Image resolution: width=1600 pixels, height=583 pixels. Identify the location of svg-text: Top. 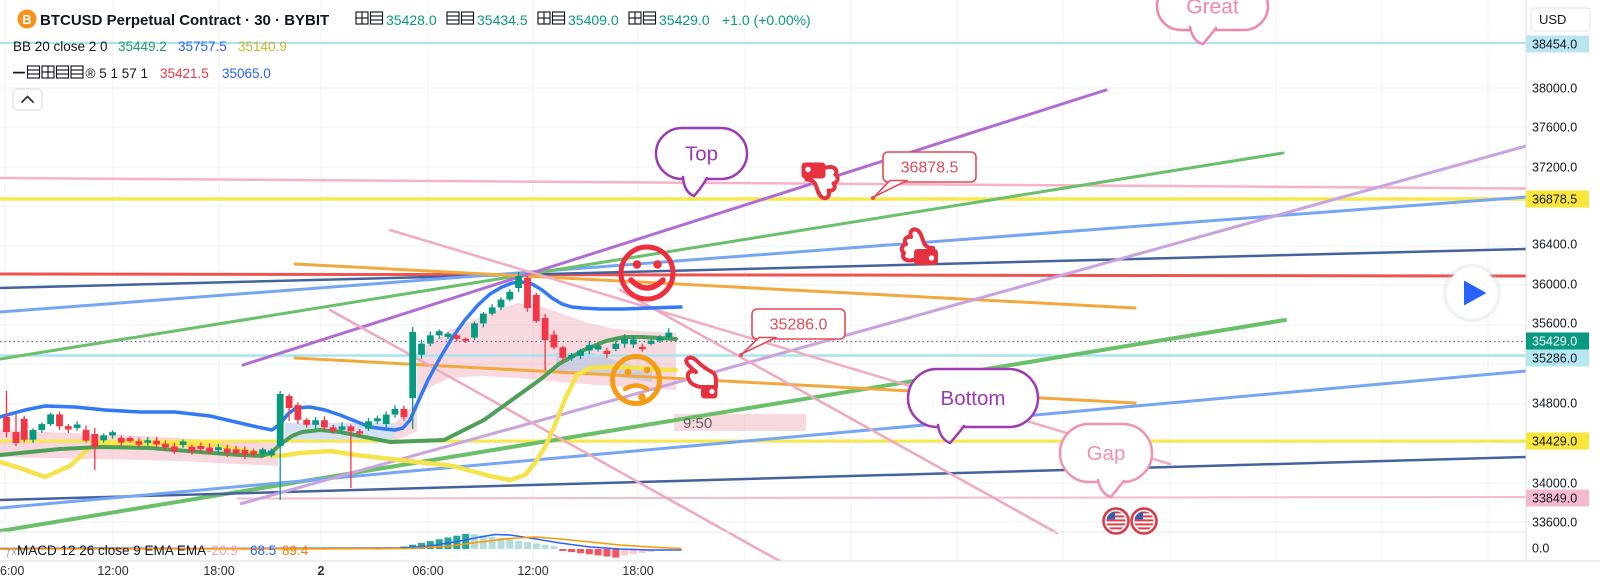
(701, 154).